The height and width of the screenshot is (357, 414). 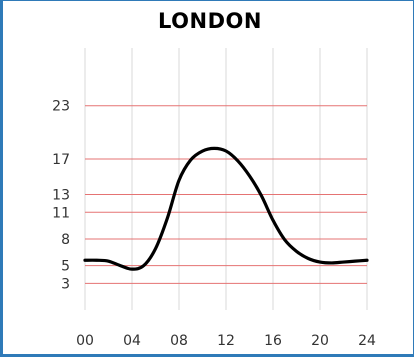 What do you see at coordinates (65, 240) in the screenshot?
I see `y-tick-label: 8` at bounding box center [65, 240].